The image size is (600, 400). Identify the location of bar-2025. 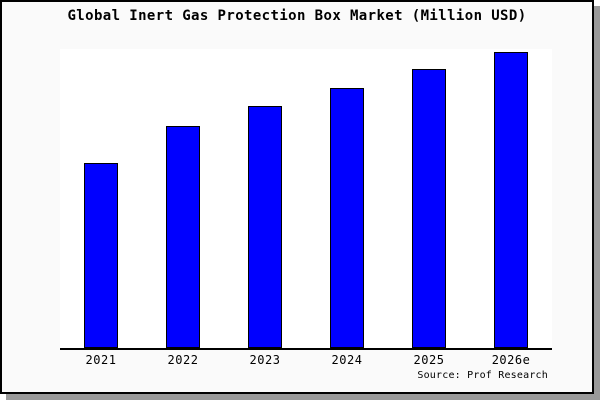
(429, 208).